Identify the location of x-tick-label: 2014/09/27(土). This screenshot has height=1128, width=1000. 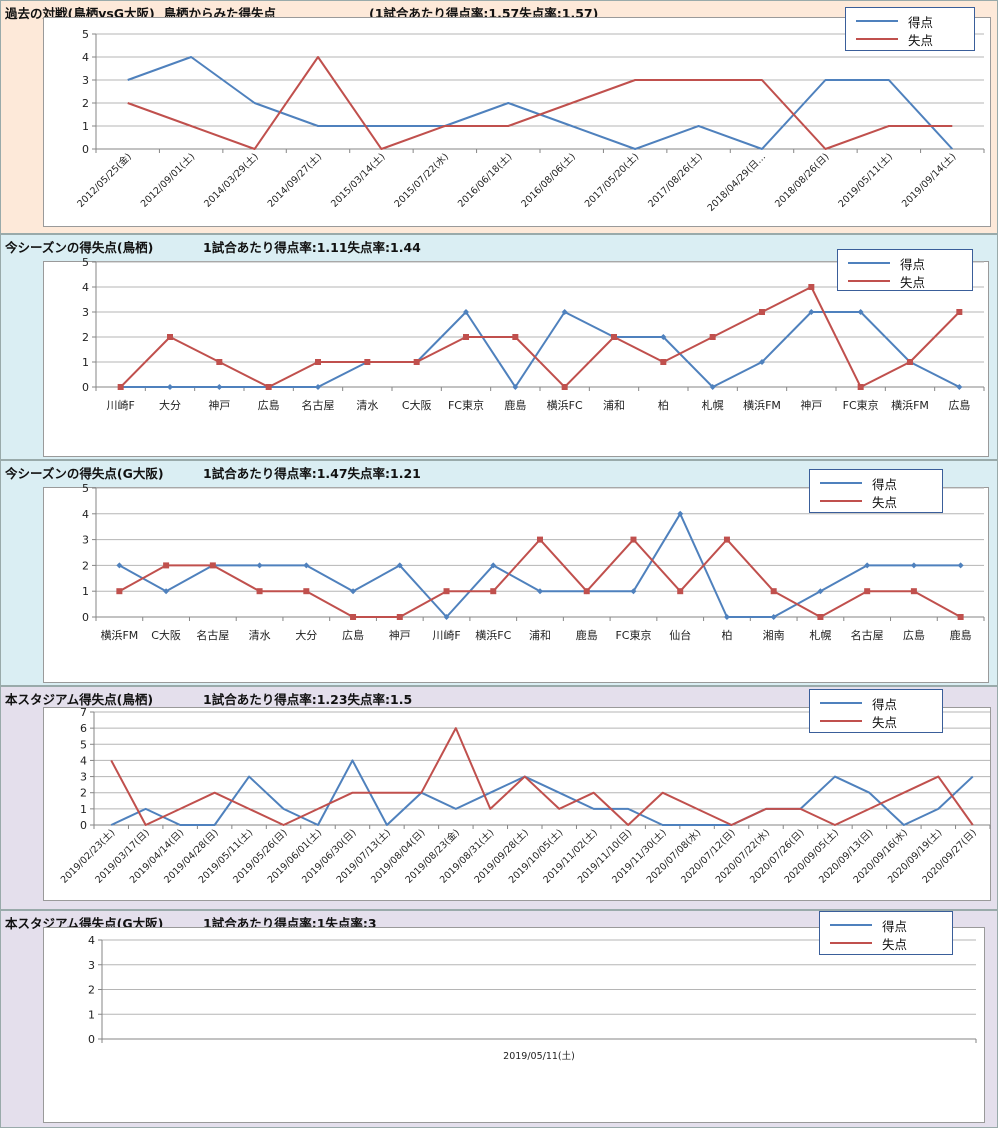
(294, 180).